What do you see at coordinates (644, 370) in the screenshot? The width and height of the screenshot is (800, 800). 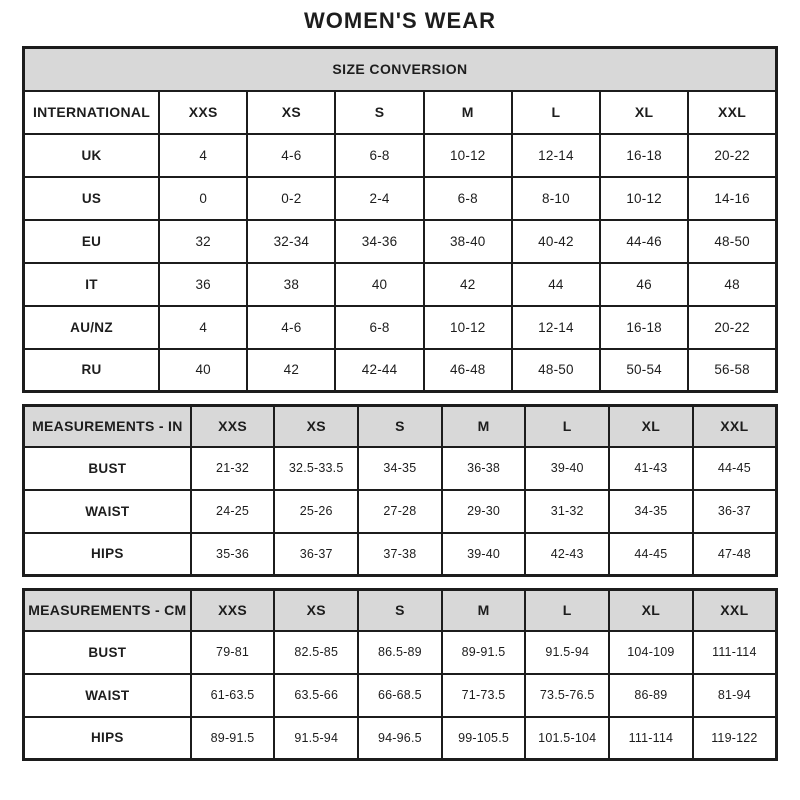 I see `cell: 50-54` at bounding box center [644, 370].